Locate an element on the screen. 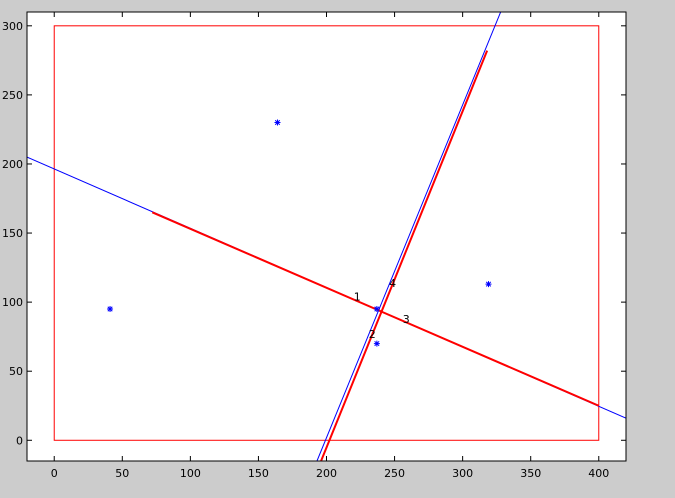  point-label-3: 3 is located at coordinates (406, 319).